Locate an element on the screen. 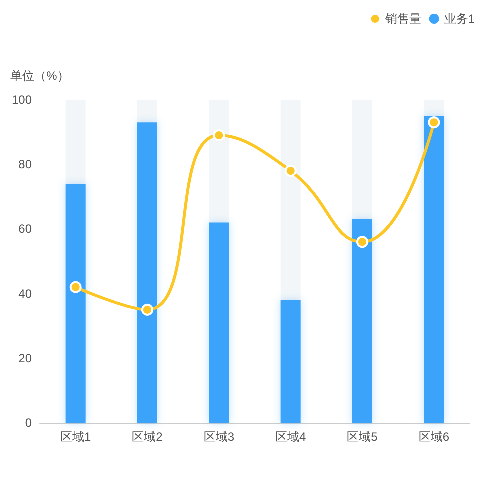  x-tick-label: 区域6 is located at coordinates (434, 437).